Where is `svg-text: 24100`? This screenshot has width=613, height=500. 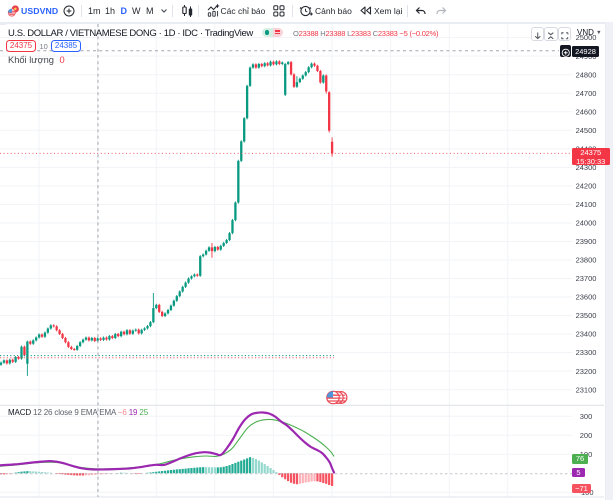 svg-text: 24100 is located at coordinates (586, 204).